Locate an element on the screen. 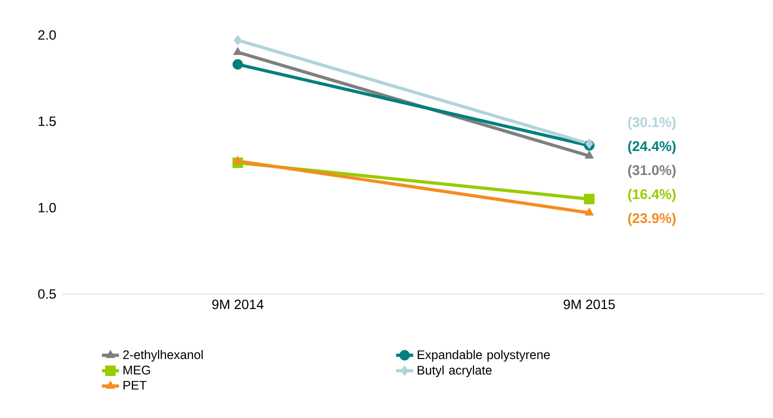 The height and width of the screenshot is (418, 773). annotation: (30.1%) is located at coordinates (652, 123).